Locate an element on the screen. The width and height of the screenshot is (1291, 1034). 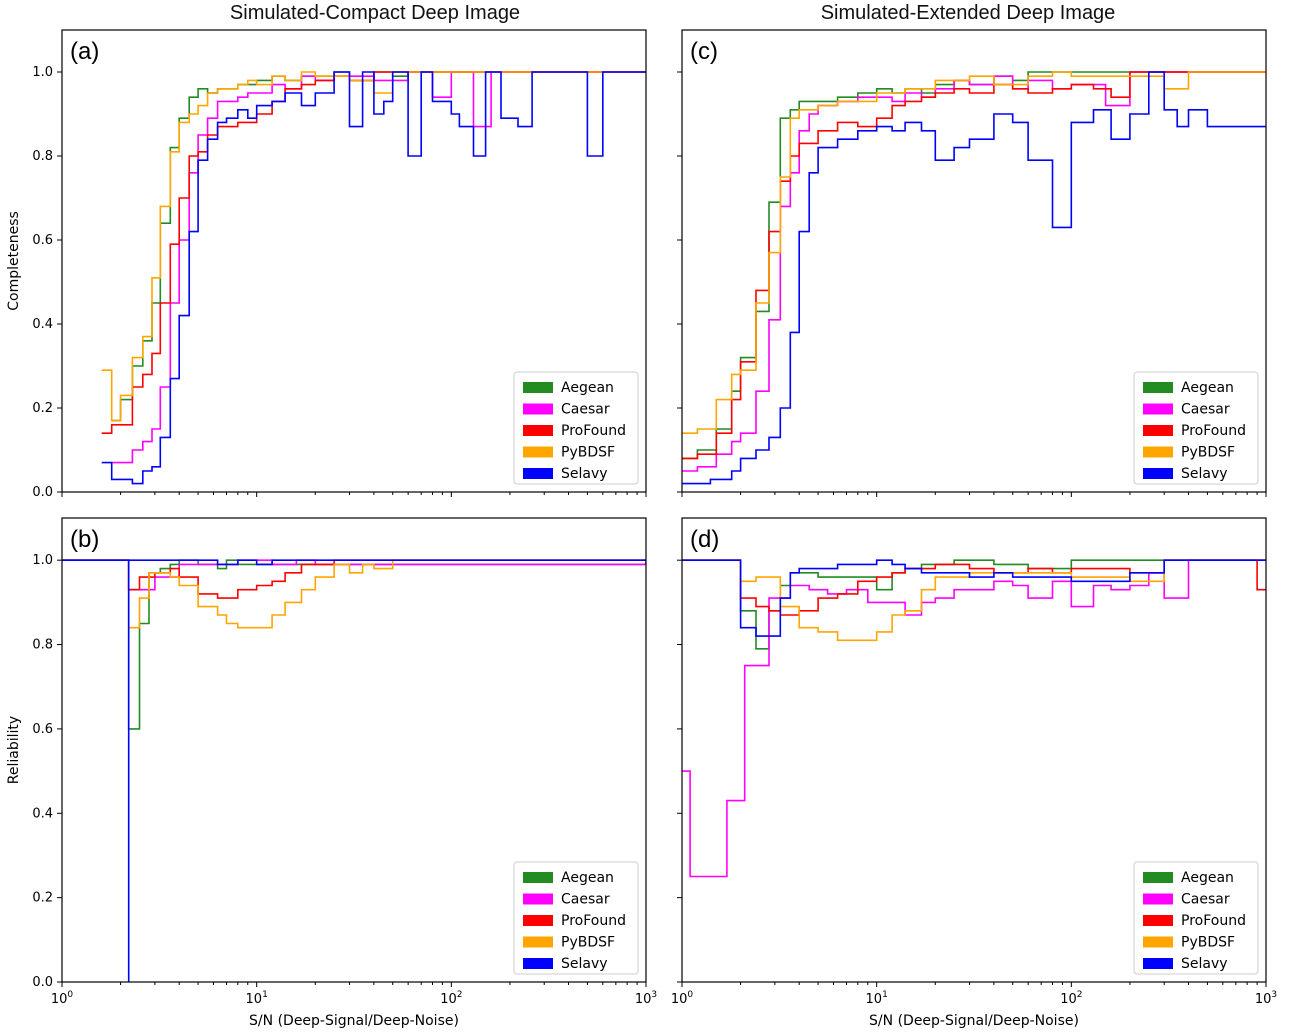
series-line-caesar is located at coordinates (974, 718).